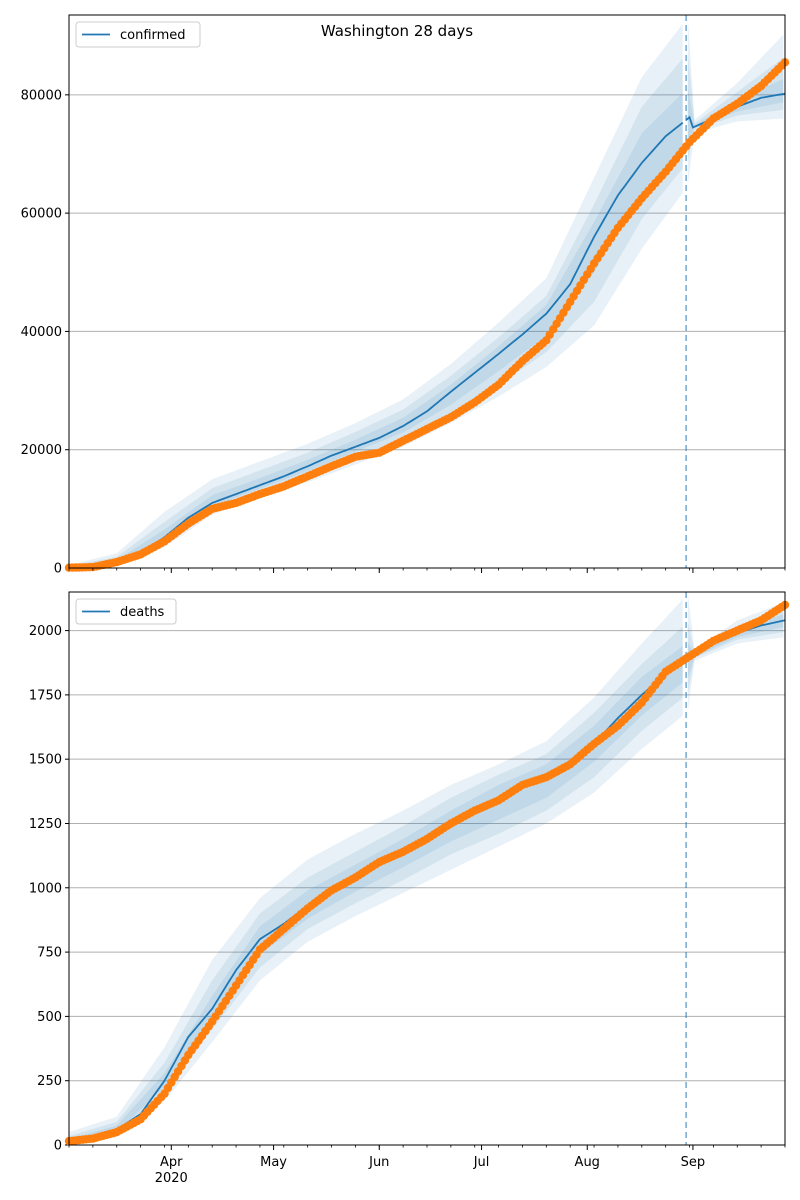 The width and height of the screenshot is (800, 1200). Describe the element at coordinates (41, 450) in the screenshot. I see `y-tick-label: 20000` at that location.